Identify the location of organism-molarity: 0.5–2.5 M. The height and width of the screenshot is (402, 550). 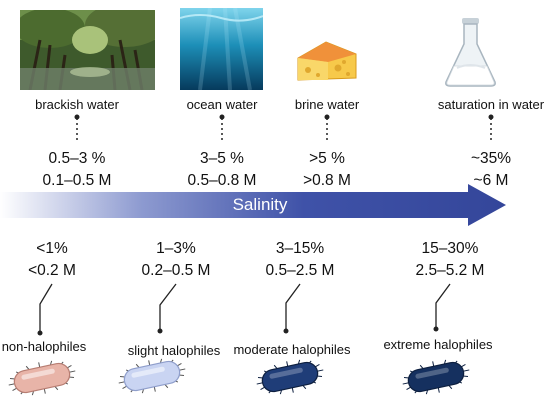
(300, 270).